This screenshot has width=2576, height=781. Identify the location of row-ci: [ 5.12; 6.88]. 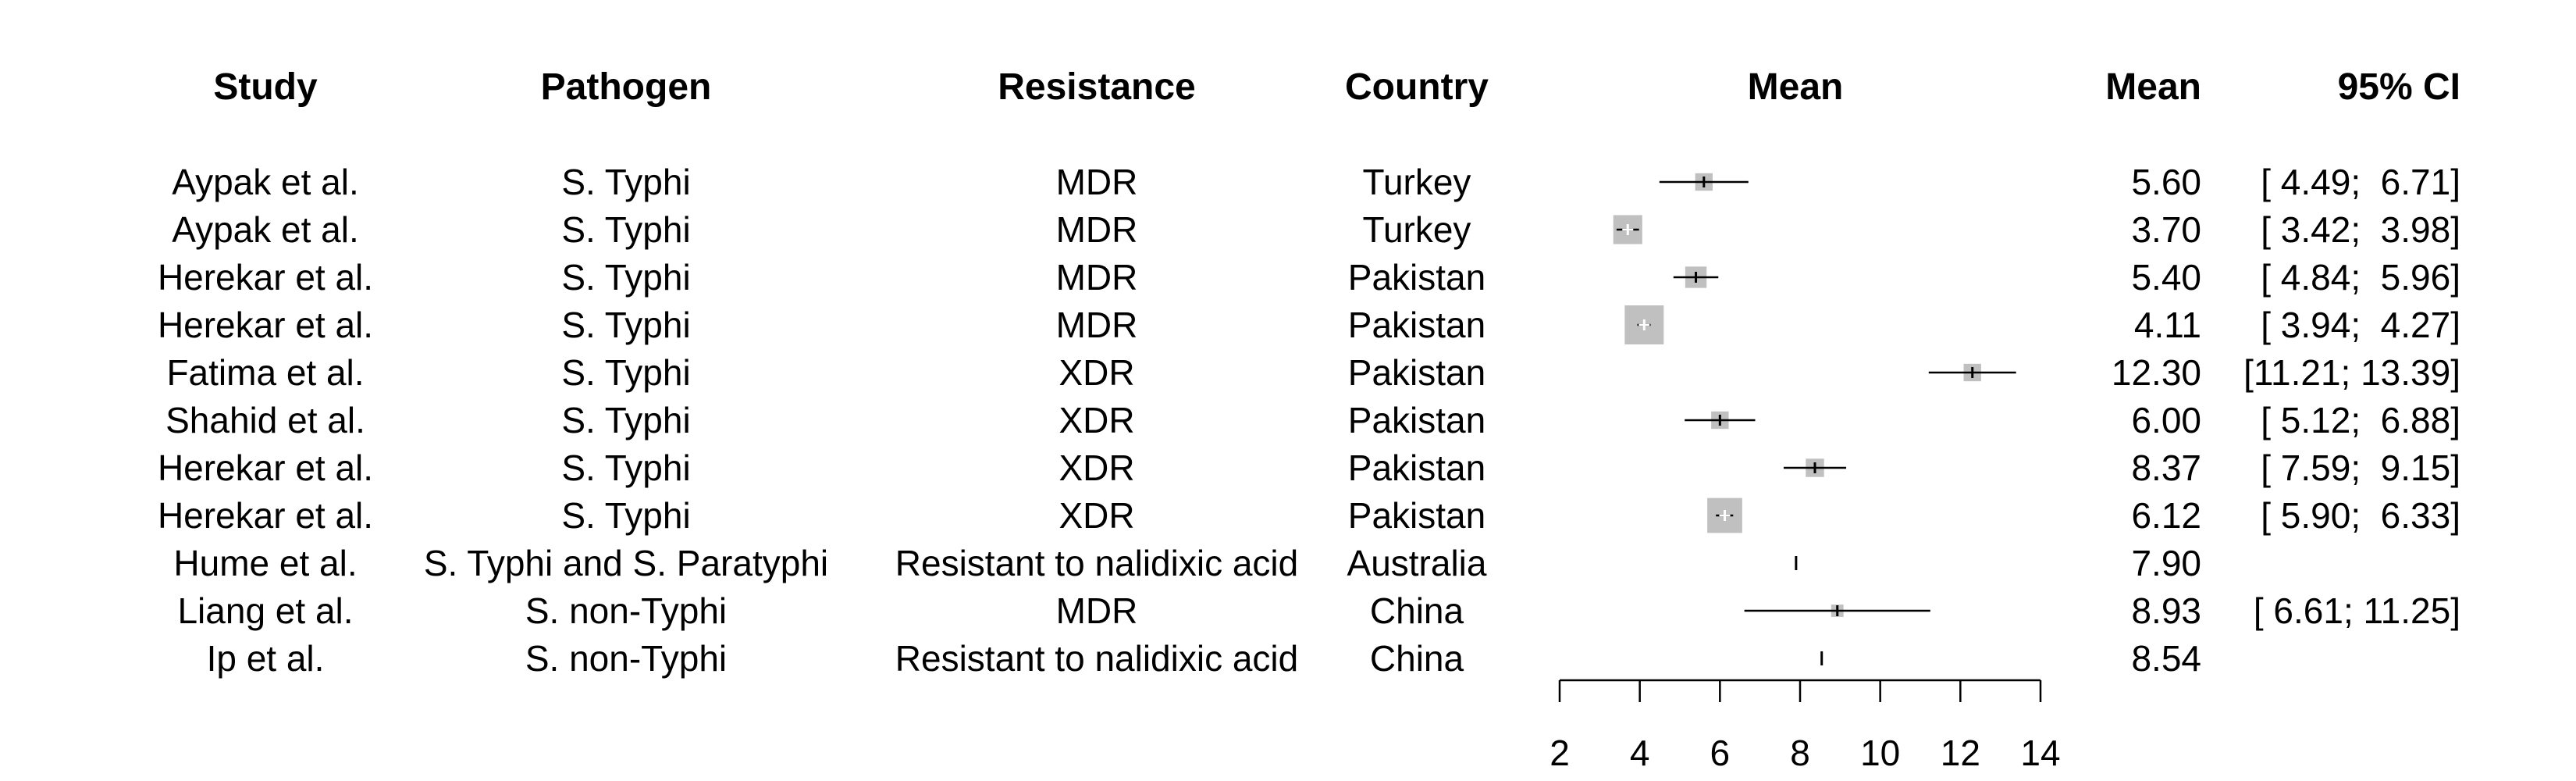
(2360, 420).